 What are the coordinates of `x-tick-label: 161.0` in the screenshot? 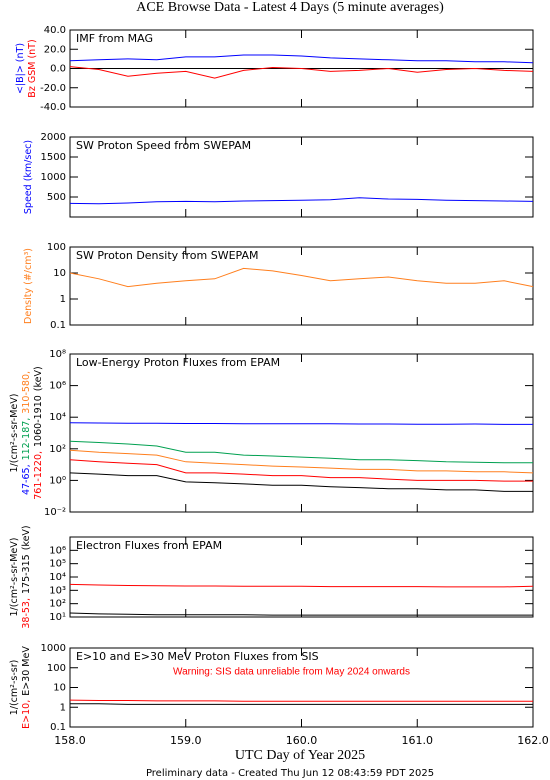 It's located at (418, 740).